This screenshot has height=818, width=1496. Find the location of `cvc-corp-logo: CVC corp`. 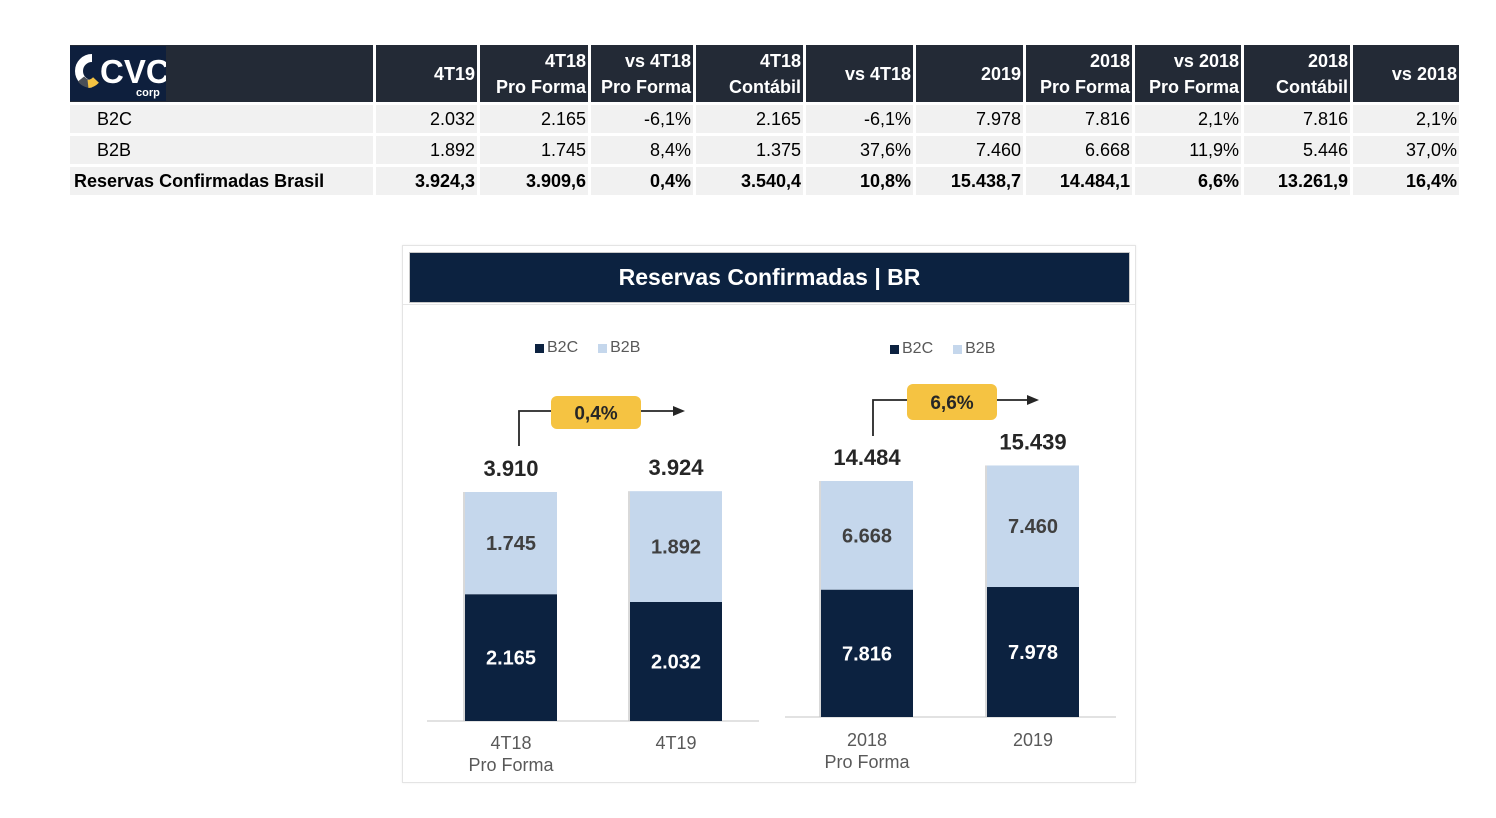

cvc-corp-logo: CVC corp is located at coordinates (118, 73).